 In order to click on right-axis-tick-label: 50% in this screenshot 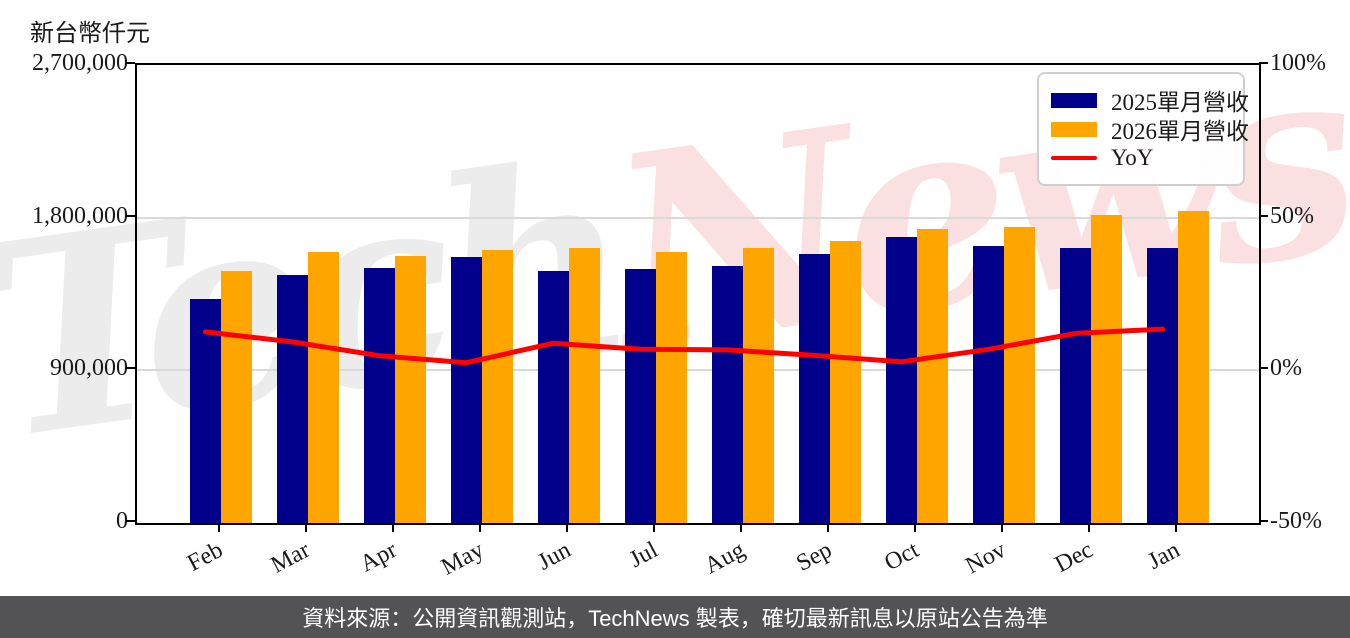, I will do `click(1292, 215)`.